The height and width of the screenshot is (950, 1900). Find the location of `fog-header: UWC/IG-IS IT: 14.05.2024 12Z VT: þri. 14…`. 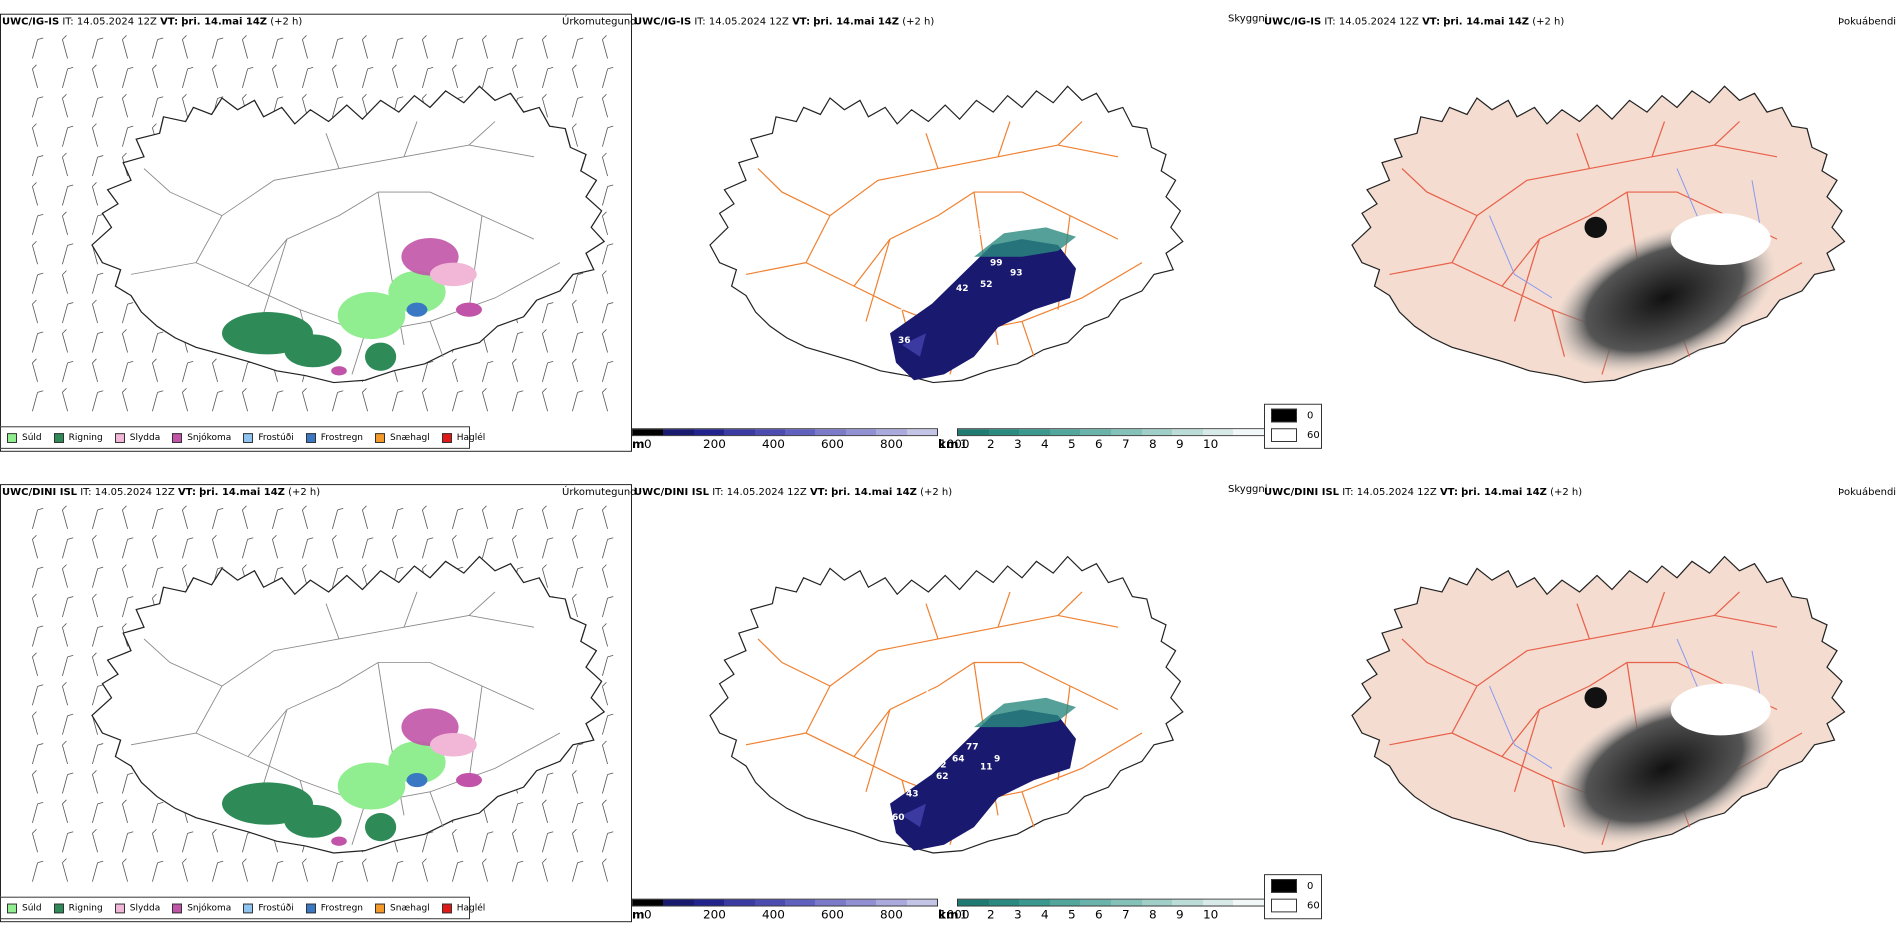

fog-header: UWC/IG-IS IT: 14.05.2024 12Z VT: þri. 14… is located at coordinates (1414, 22).